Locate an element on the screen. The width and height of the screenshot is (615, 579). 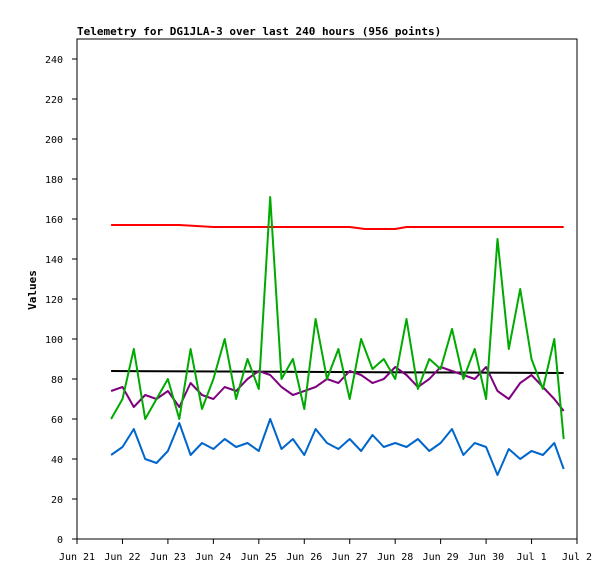
x-tick-label: Jun 23 is located at coordinates (168, 557).